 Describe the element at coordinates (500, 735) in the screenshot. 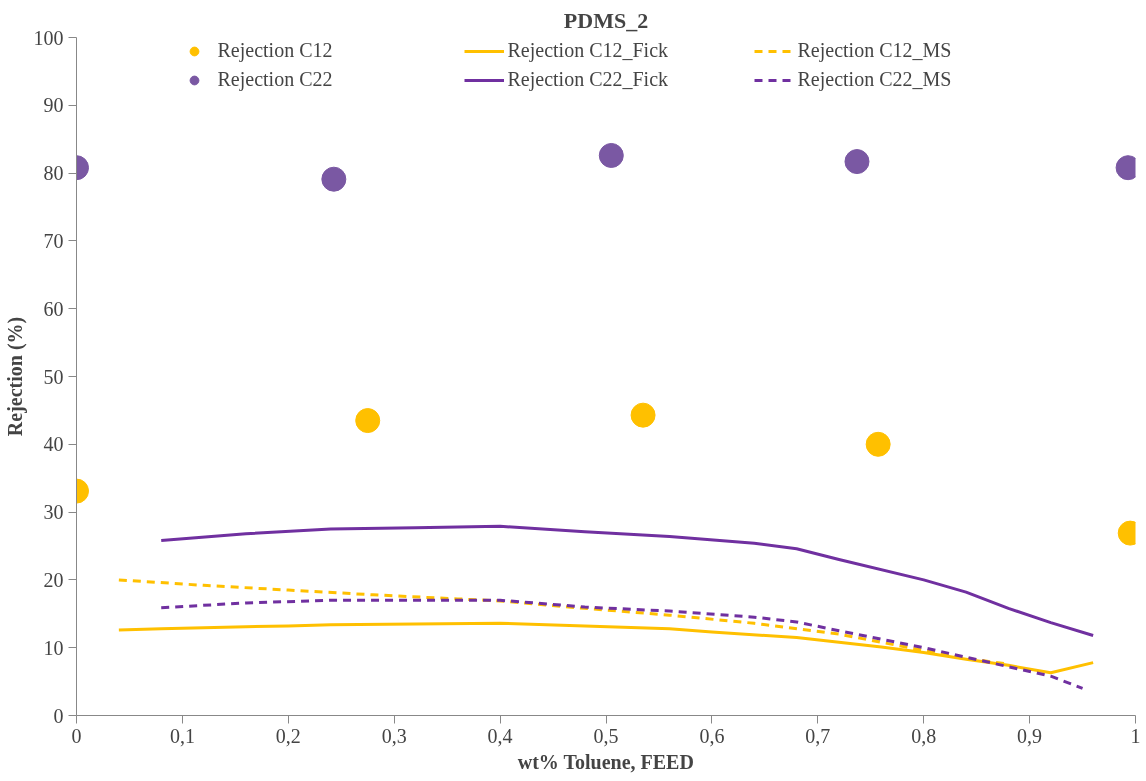

I see `x-tick-label: 0,4` at that location.